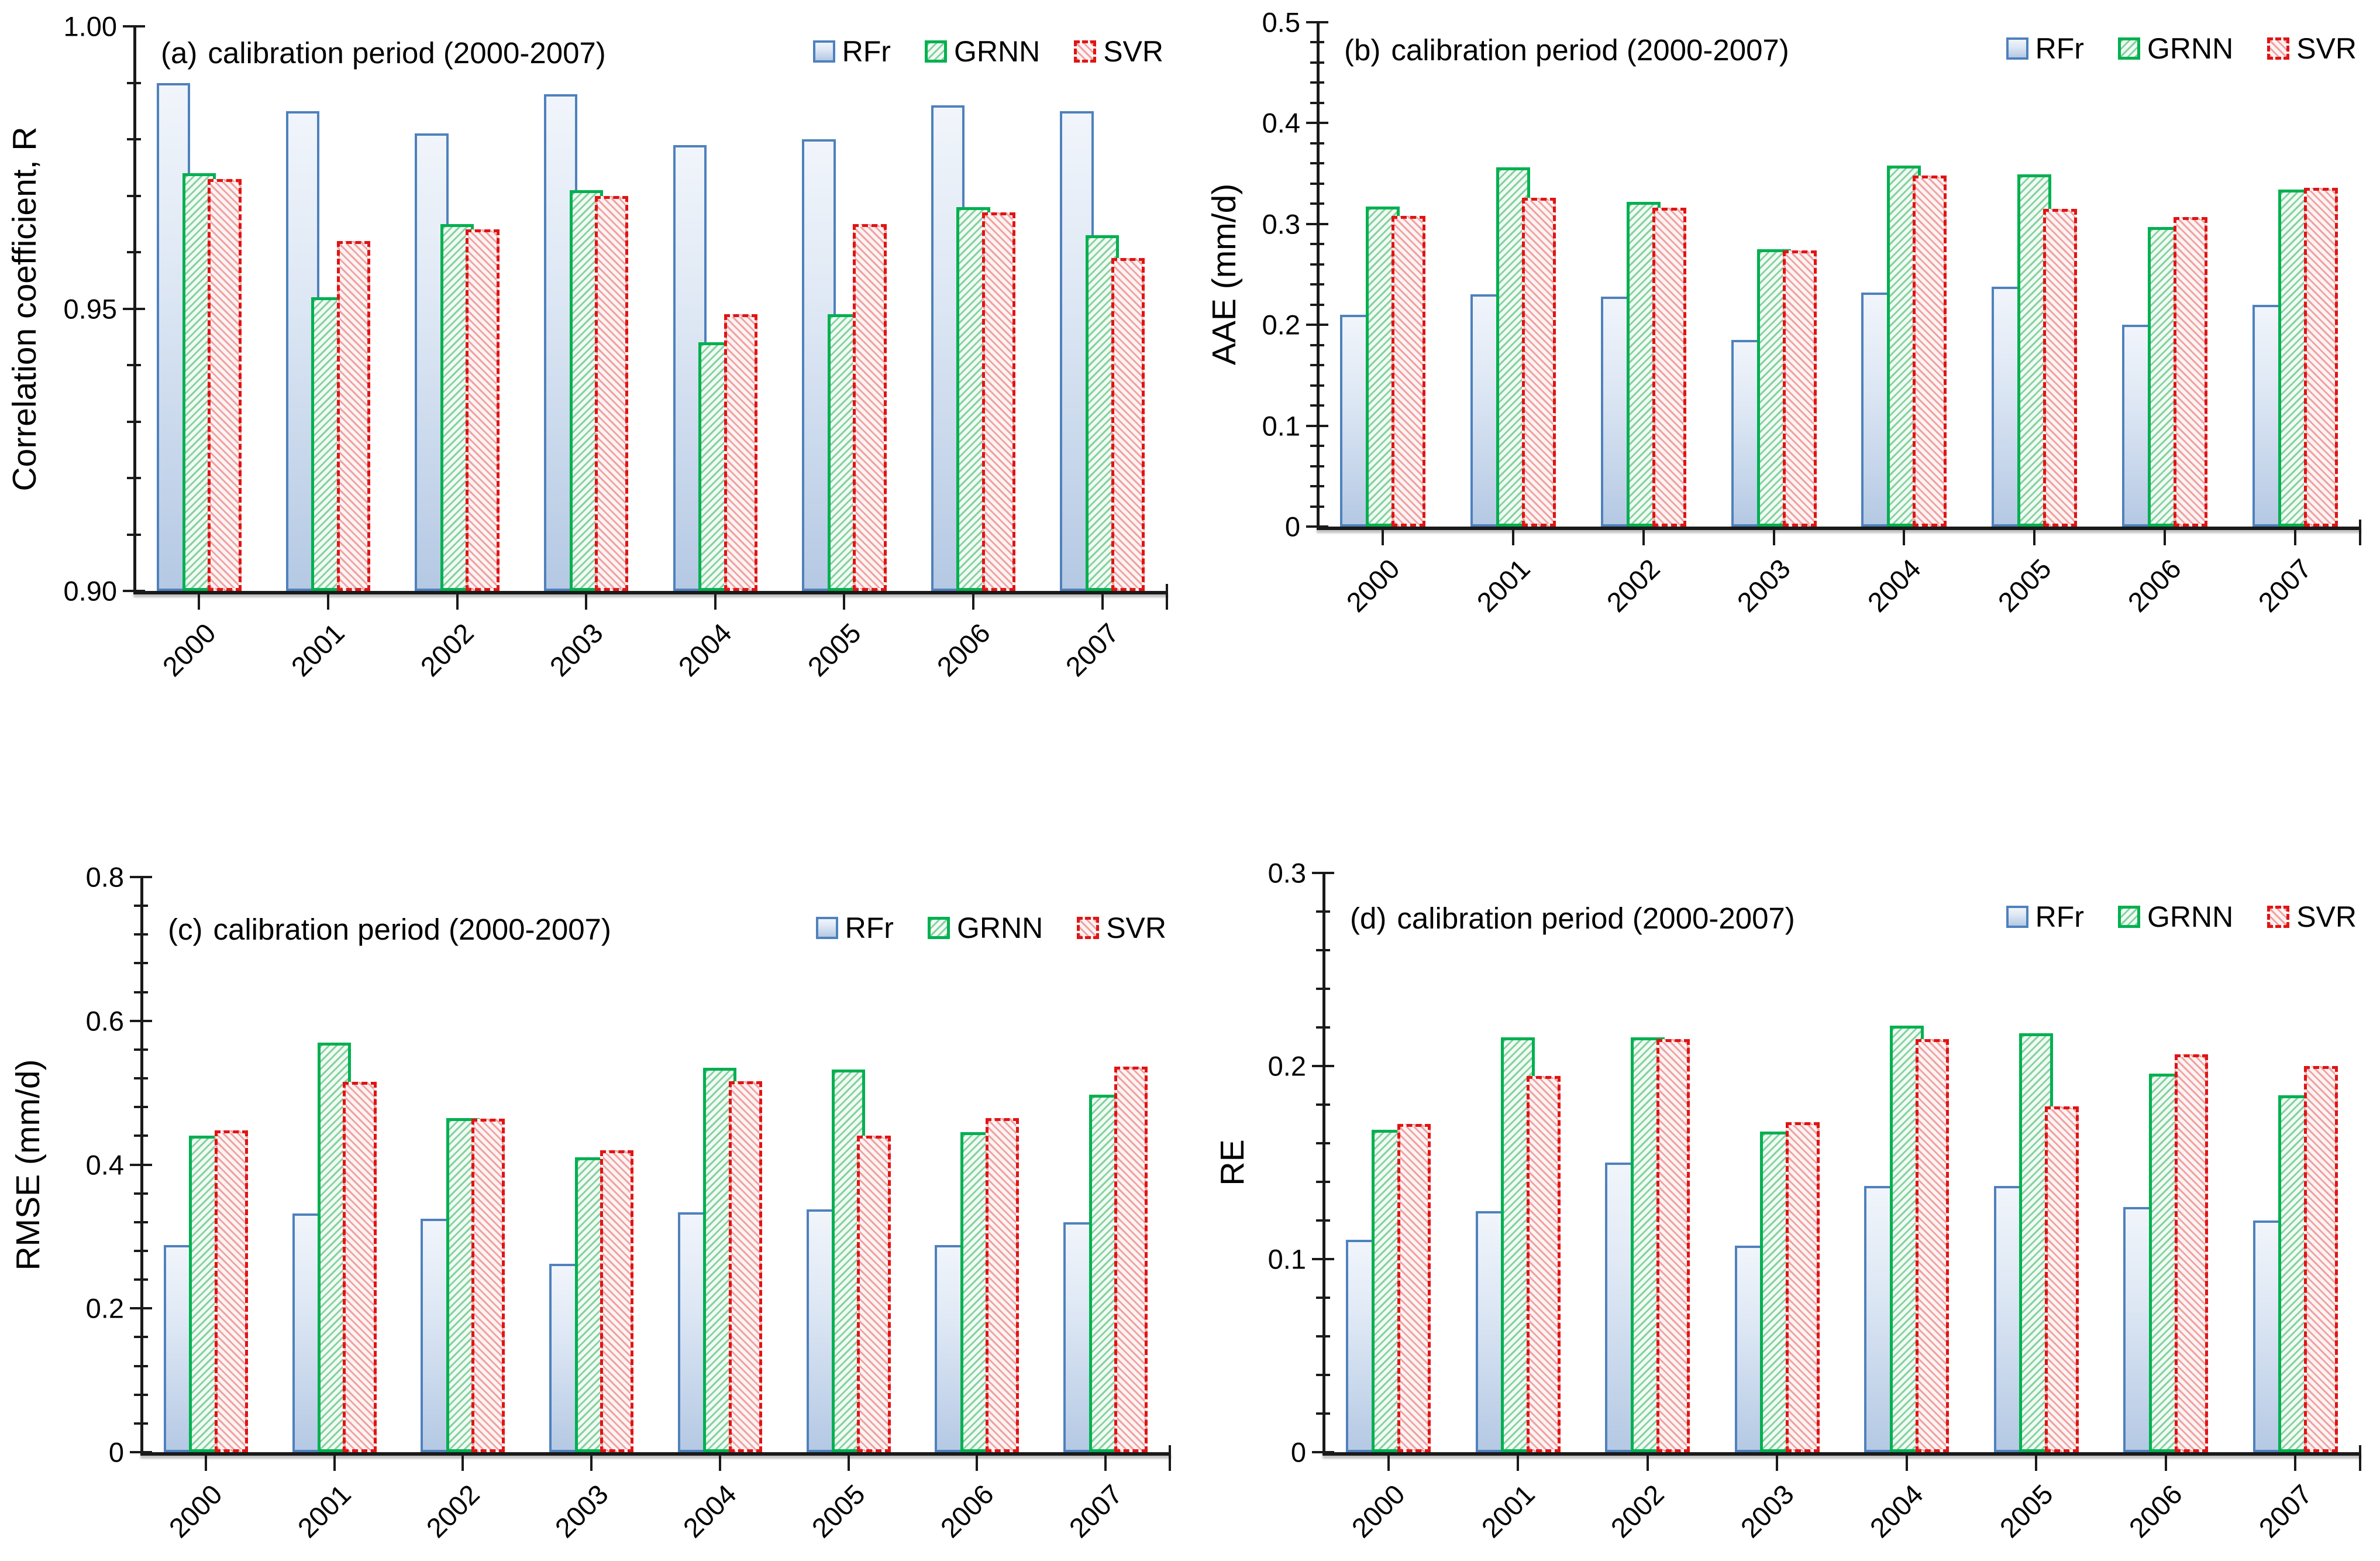 This screenshot has height=1561, width=2380. Describe the element at coordinates (90, 27) in the screenshot. I see `y-tick-label: 1.00` at that location.